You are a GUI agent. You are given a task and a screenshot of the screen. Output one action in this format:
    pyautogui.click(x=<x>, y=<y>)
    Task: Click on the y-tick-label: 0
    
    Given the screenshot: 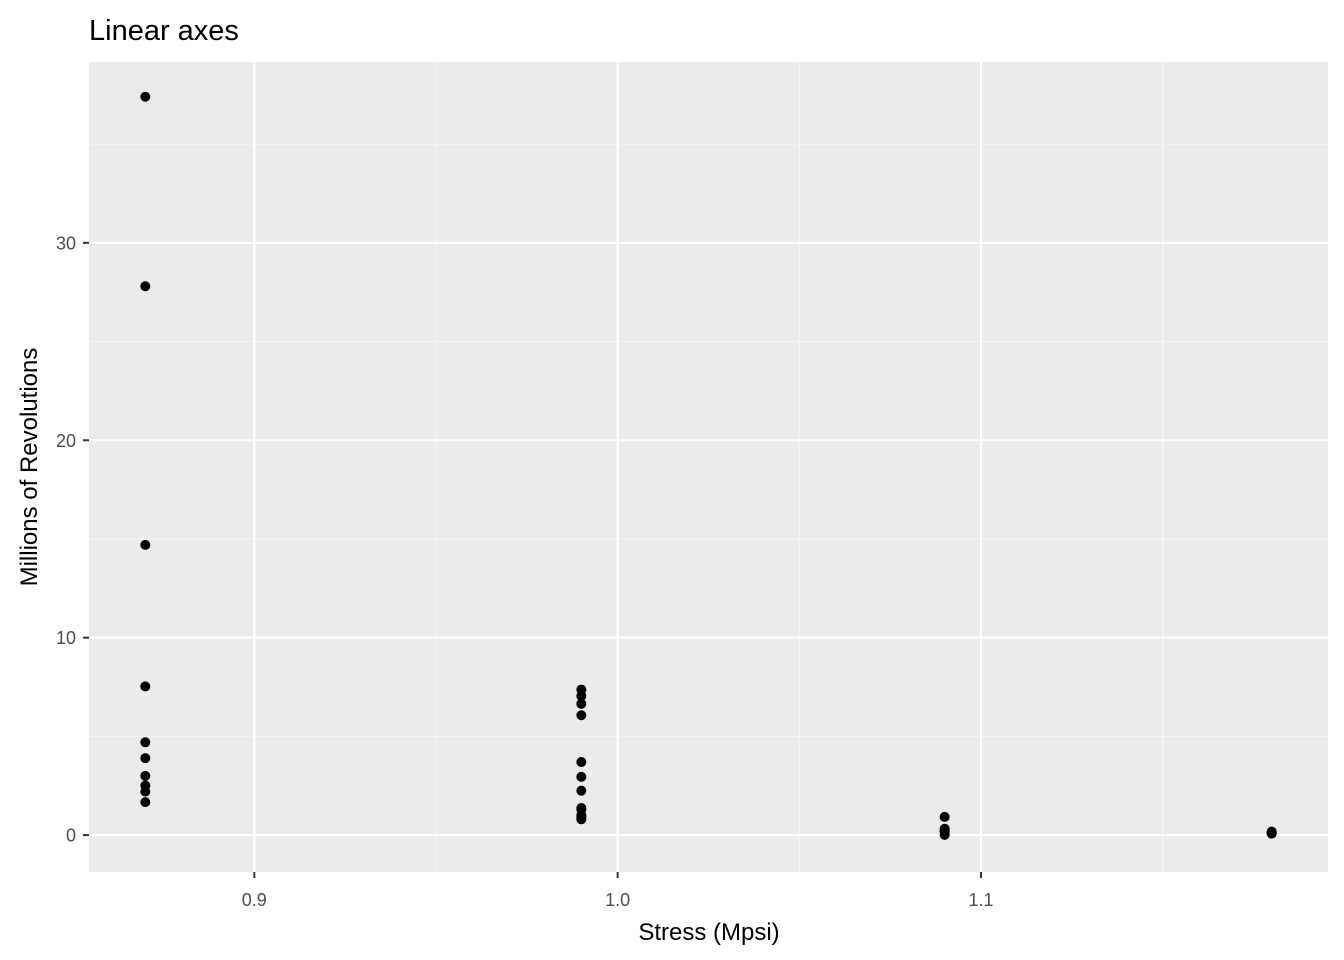 What is the action you would take?
    pyautogui.click(x=71, y=836)
    